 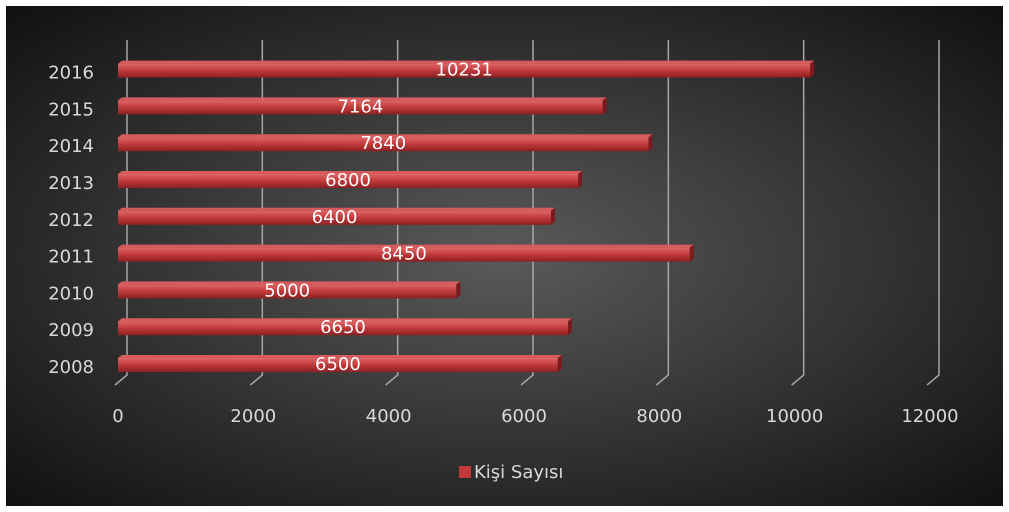 I want to click on value-label: 10231, so click(x=464, y=70).